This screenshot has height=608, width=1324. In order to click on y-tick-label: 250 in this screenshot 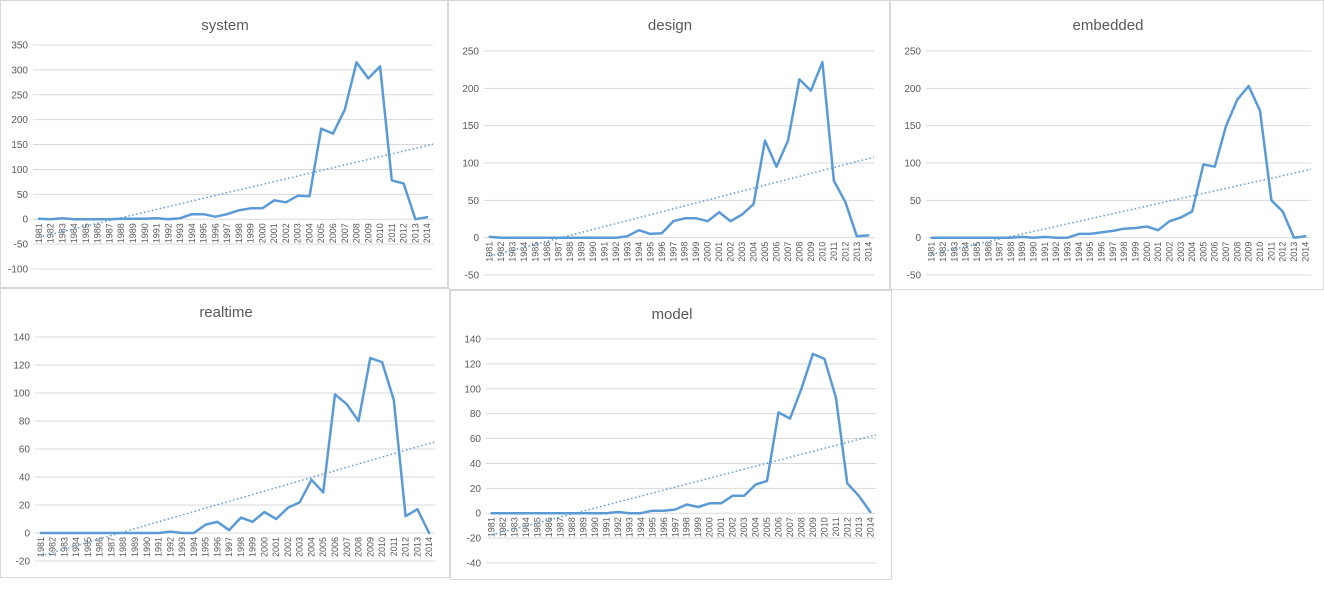, I will do `click(19, 95)`.